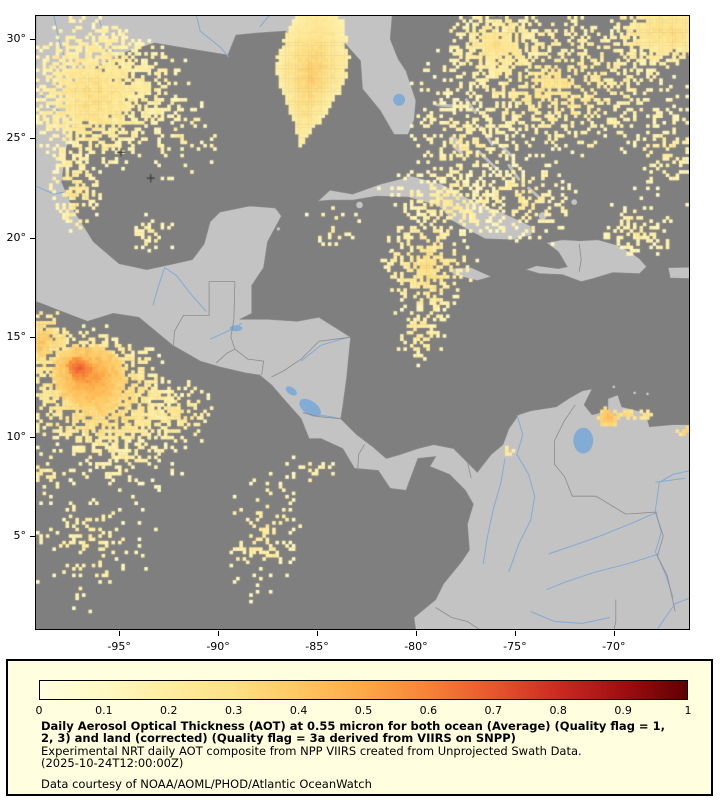  What do you see at coordinates (16, 337) in the screenshot?
I see `lat-tick-label: 15°` at bounding box center [16, 337].